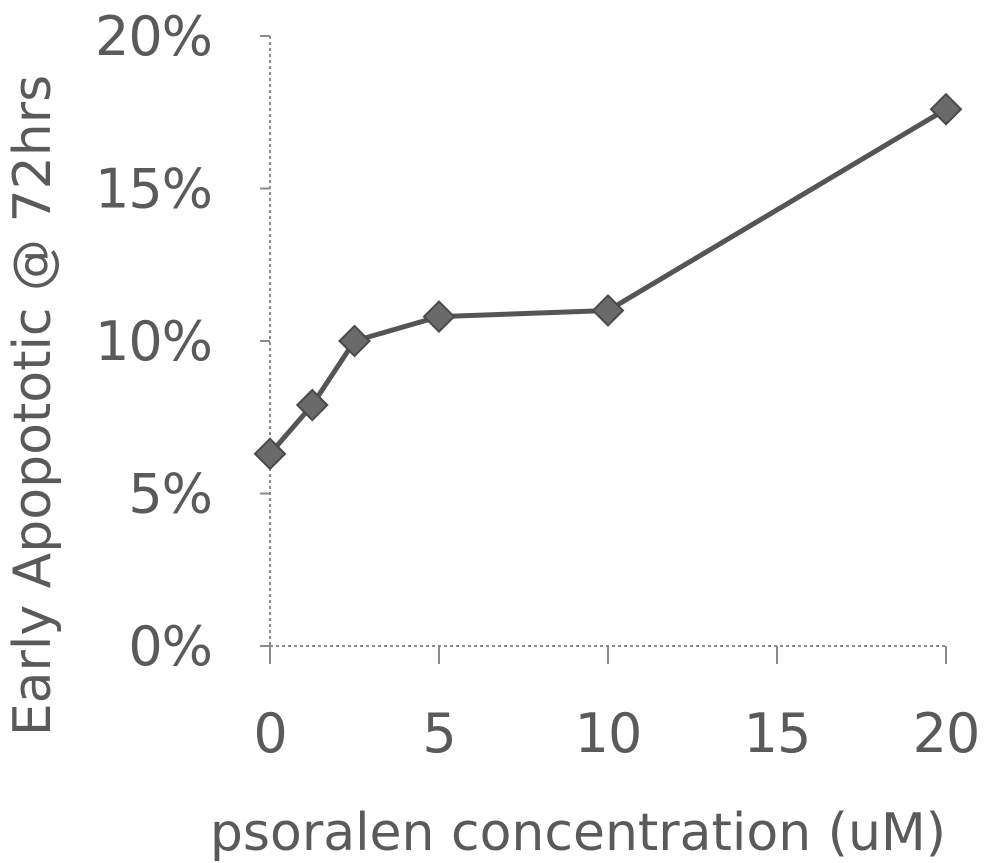  I want to click on x-axis-title: psoralen concentration (uM), so click(578, 833).